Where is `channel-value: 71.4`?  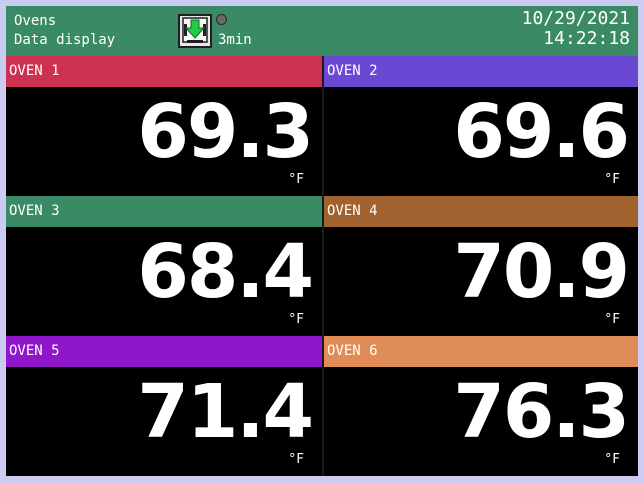
channel-value: 71.4 is located at coordinates (225, 412).